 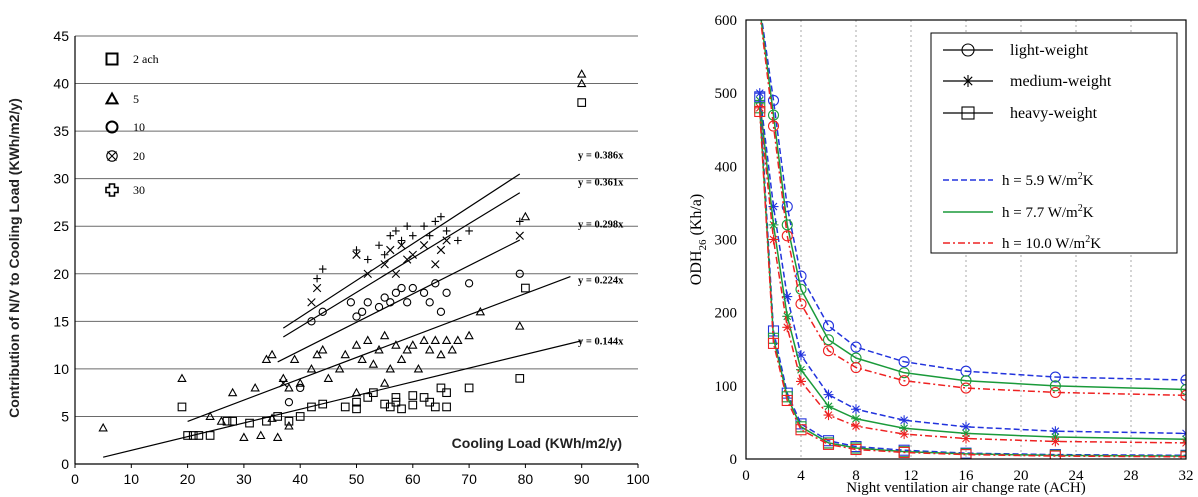 I want to click on legend-triangle-icon-shape, so click(x=112, y=98).